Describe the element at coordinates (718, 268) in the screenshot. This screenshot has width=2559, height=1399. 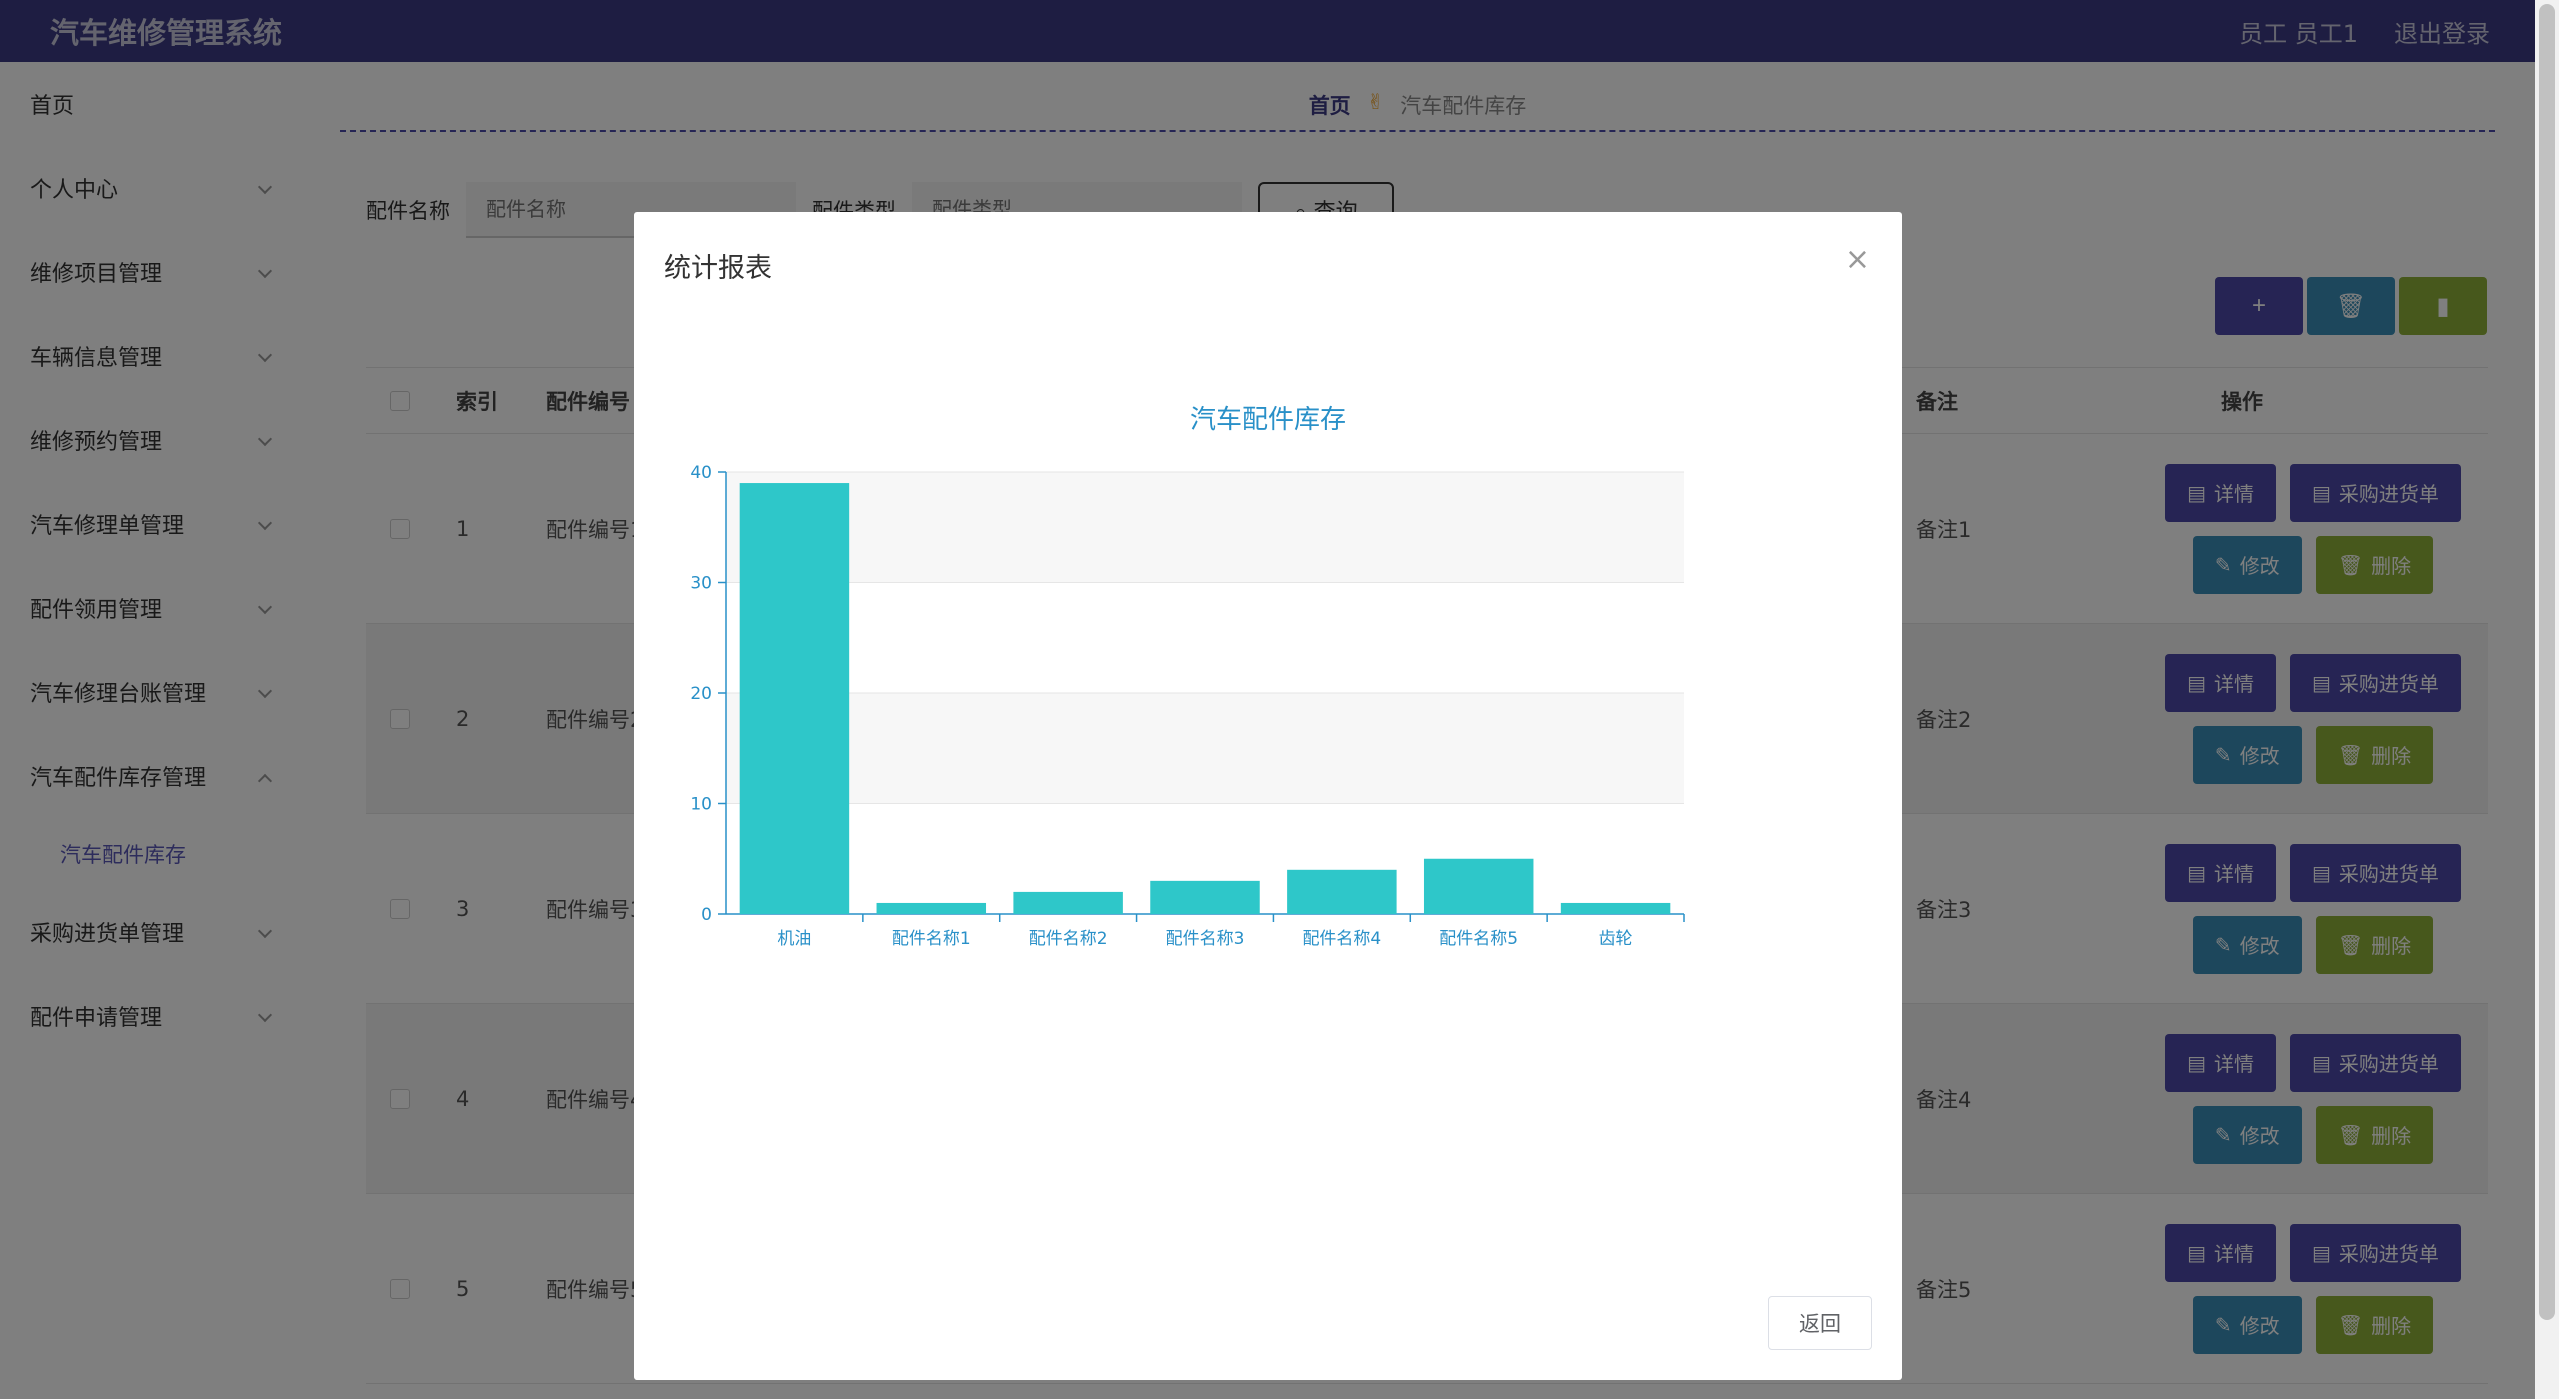
I see `dialog-title: 统计报表` at that location.